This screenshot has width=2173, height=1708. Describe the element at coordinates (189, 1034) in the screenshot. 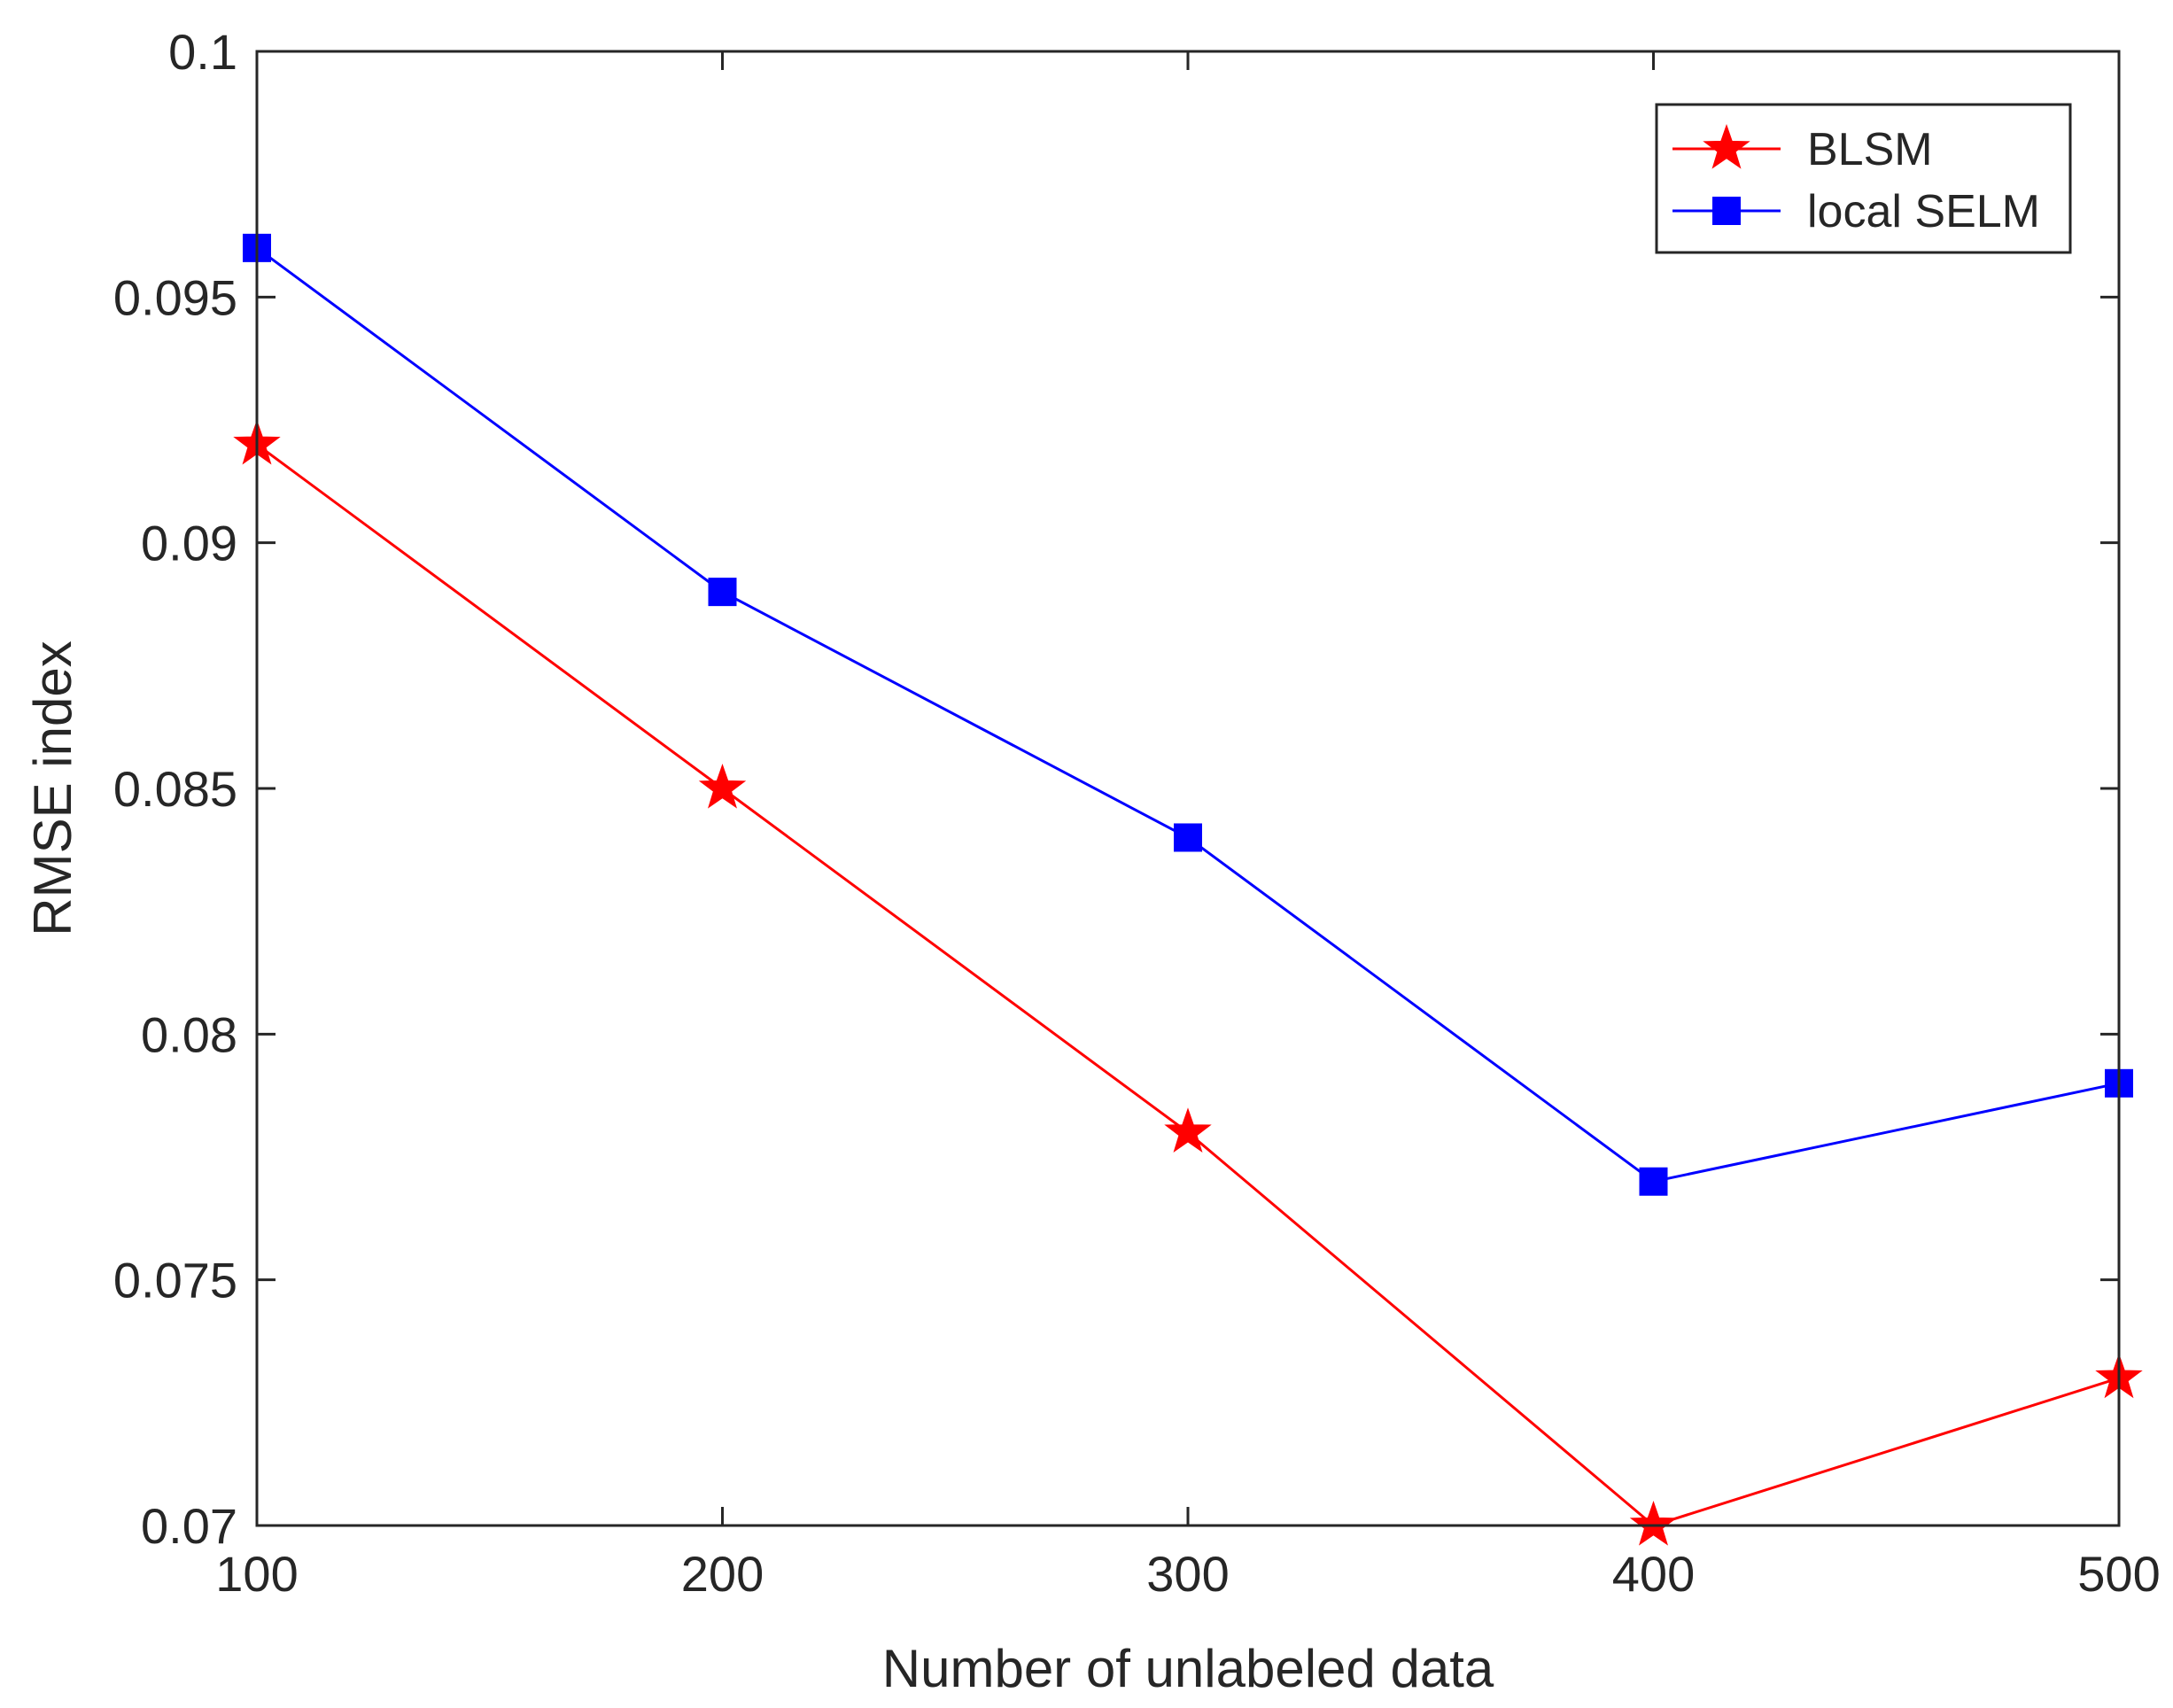

I see `y-tick-label: 0.08` at that location.